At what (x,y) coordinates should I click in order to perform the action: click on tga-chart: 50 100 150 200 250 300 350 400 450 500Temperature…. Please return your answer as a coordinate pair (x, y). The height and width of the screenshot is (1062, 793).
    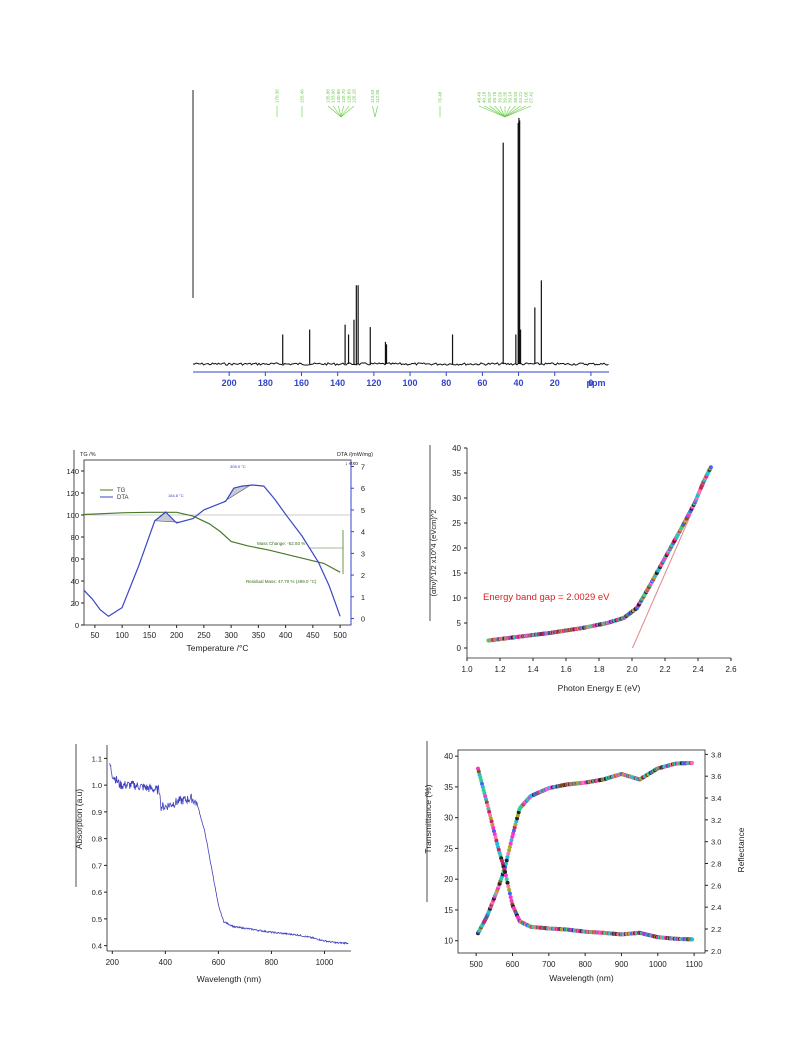
    Looking at the image, I should click on (219, 551).